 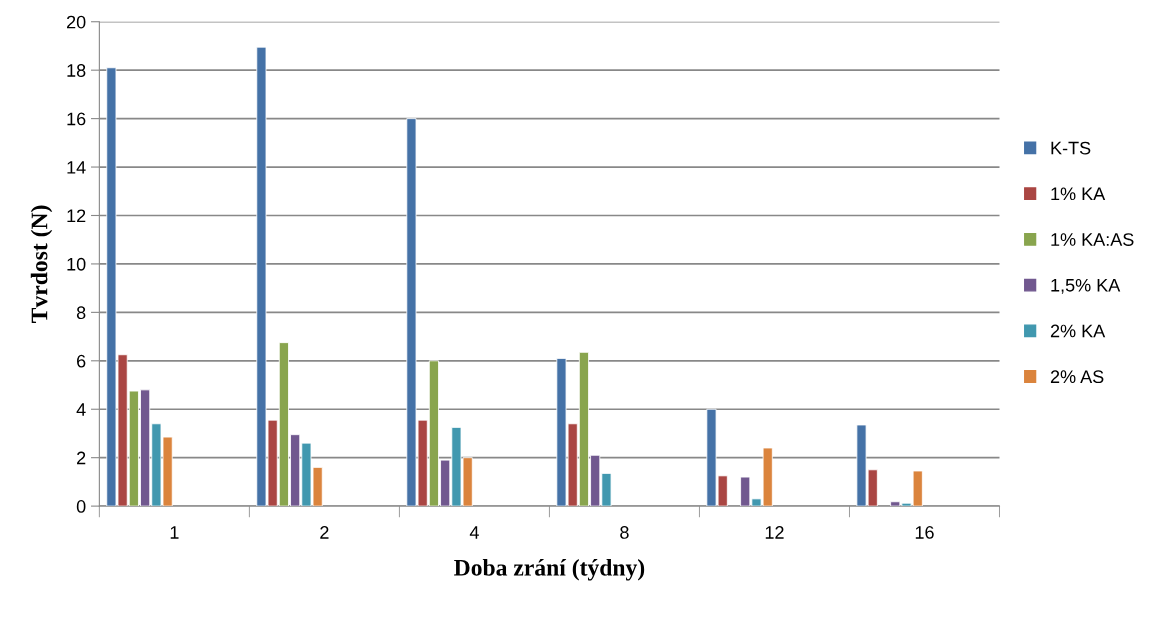 I want to click on x-tick-label: 16, so click(x=924, y=532).